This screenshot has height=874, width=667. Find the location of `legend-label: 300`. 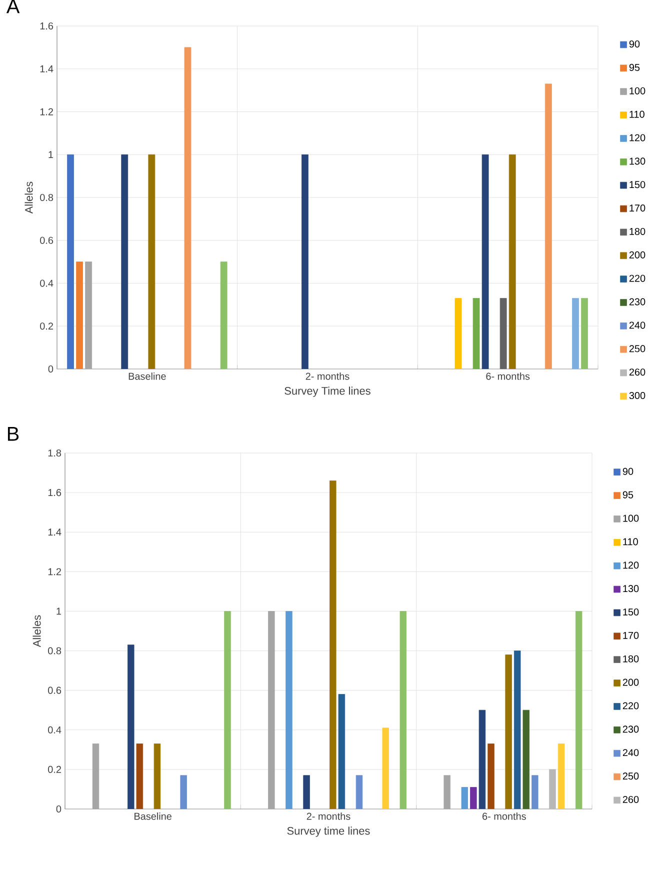

legend-label: 300 is located at coordinates (637, 396).